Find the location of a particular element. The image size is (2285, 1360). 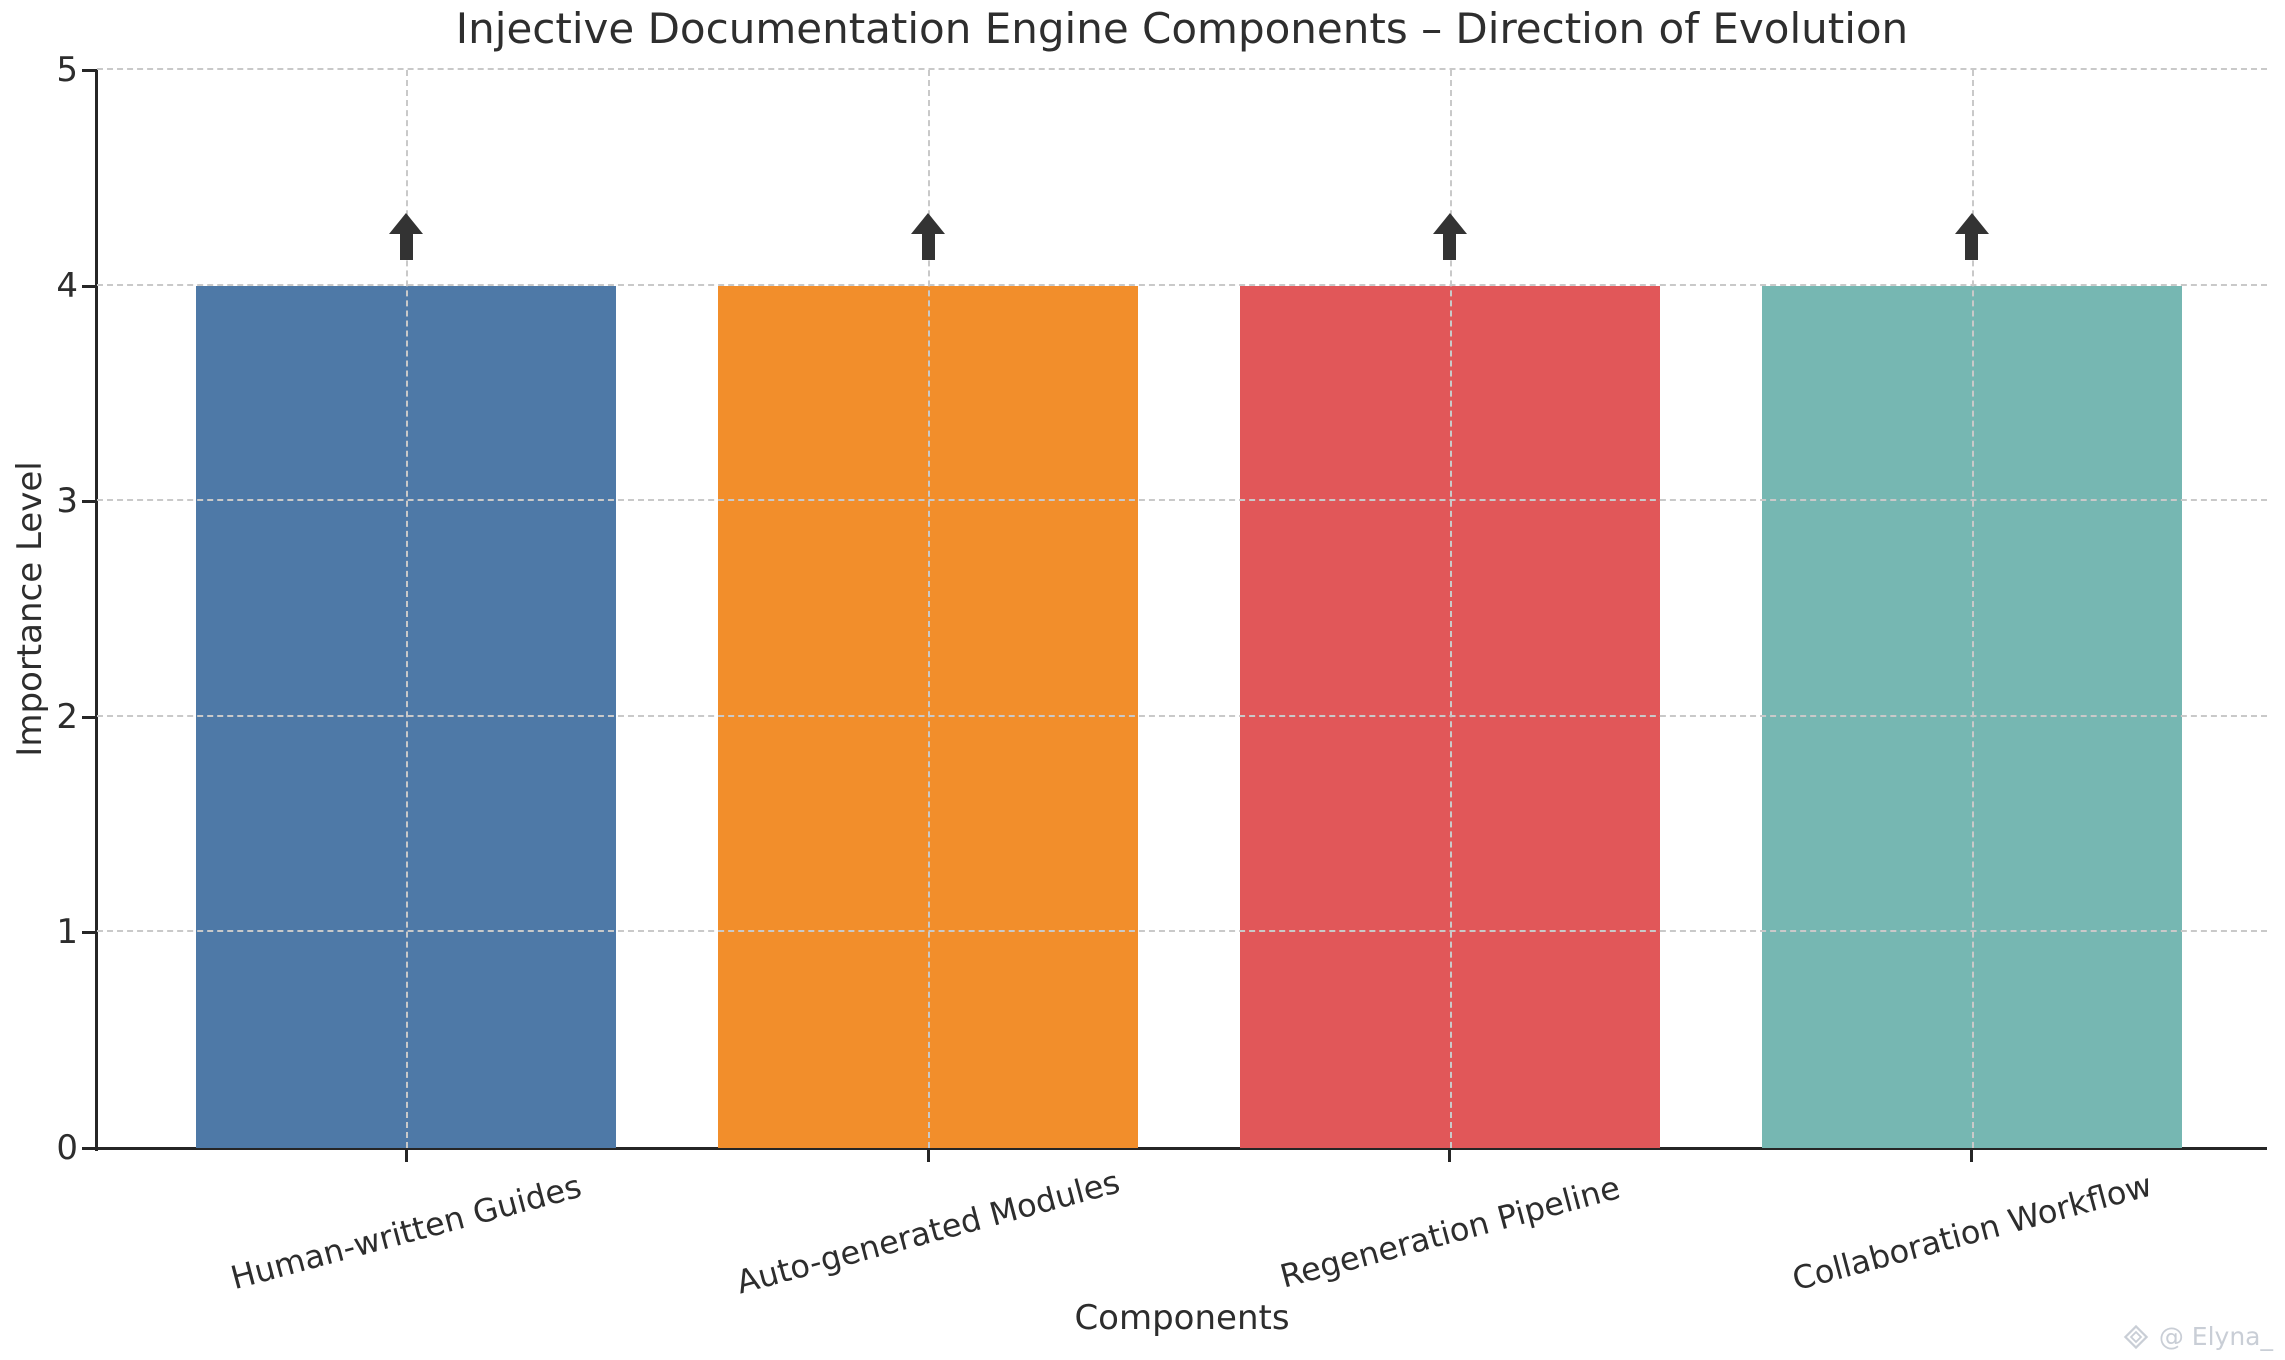

diamond-logo-icon is located at coordinates (2136, 1337).